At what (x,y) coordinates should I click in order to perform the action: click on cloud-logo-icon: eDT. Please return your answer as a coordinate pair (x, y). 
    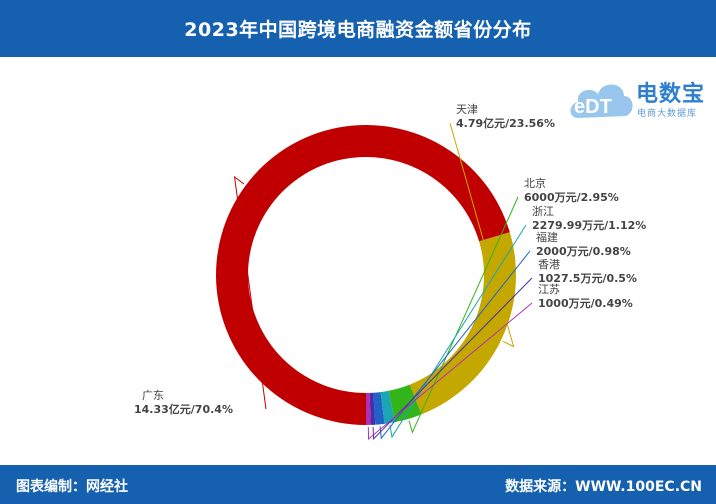
    Looking at the image, I should click on (601, 101).